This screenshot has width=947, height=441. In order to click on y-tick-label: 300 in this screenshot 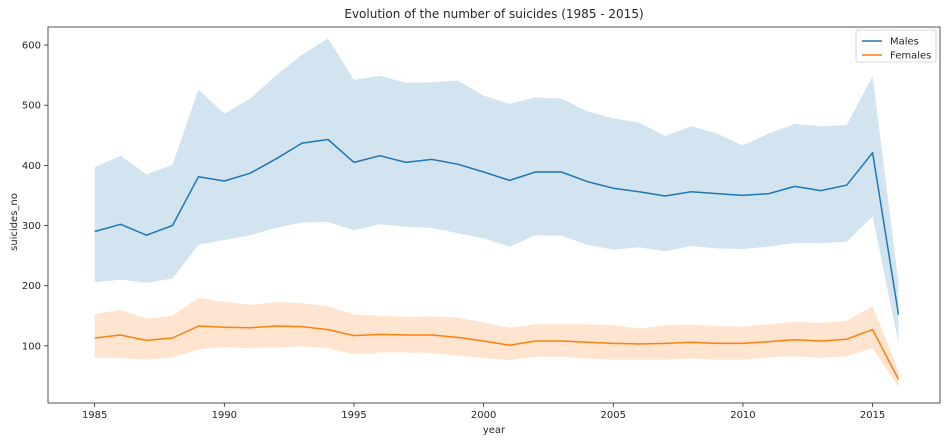, I will do `click(31, 226)`.